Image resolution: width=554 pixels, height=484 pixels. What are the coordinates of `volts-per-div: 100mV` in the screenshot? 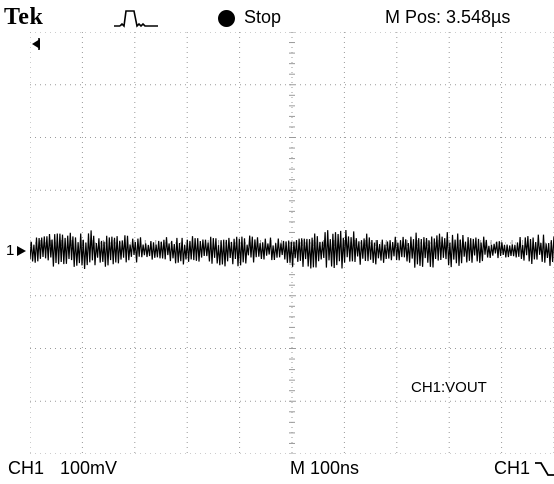 It's located at (89, 468).